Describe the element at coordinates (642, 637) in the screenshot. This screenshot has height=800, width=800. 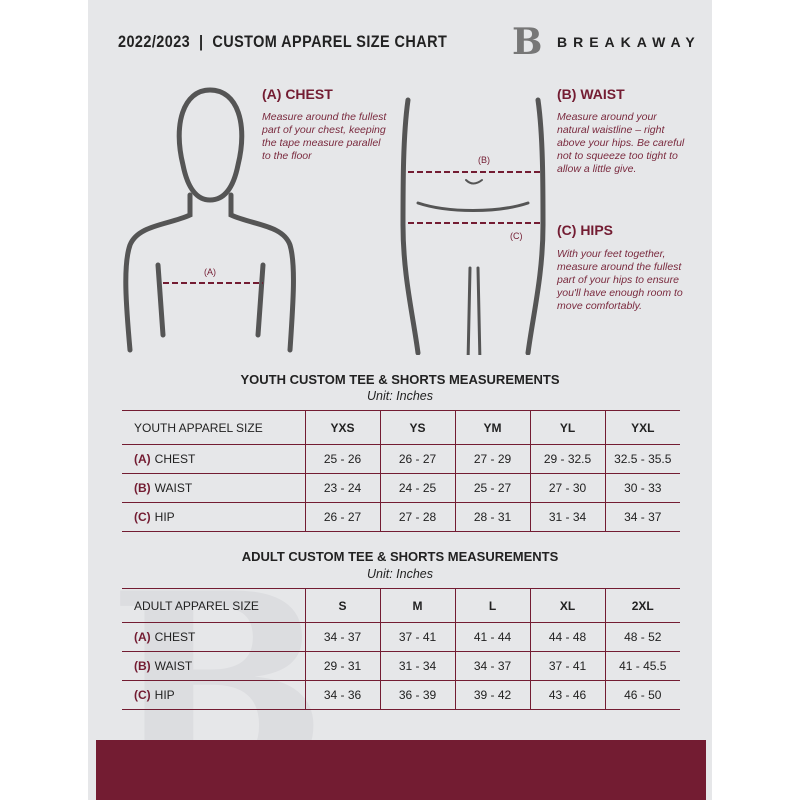
I see `table-cell: 48 - 52` at that location.